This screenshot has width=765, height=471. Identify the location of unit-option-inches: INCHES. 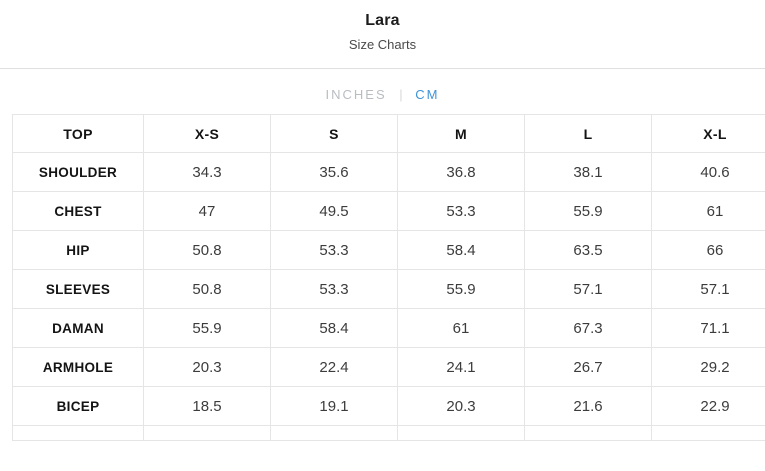
(356, 94).